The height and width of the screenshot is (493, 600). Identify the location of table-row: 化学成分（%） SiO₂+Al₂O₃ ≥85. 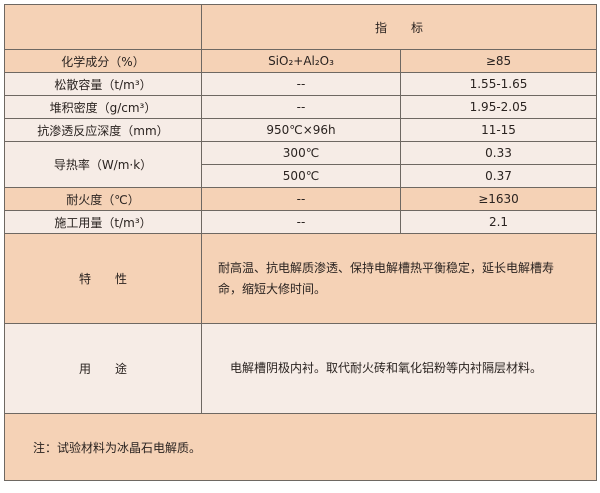
(301, 61).